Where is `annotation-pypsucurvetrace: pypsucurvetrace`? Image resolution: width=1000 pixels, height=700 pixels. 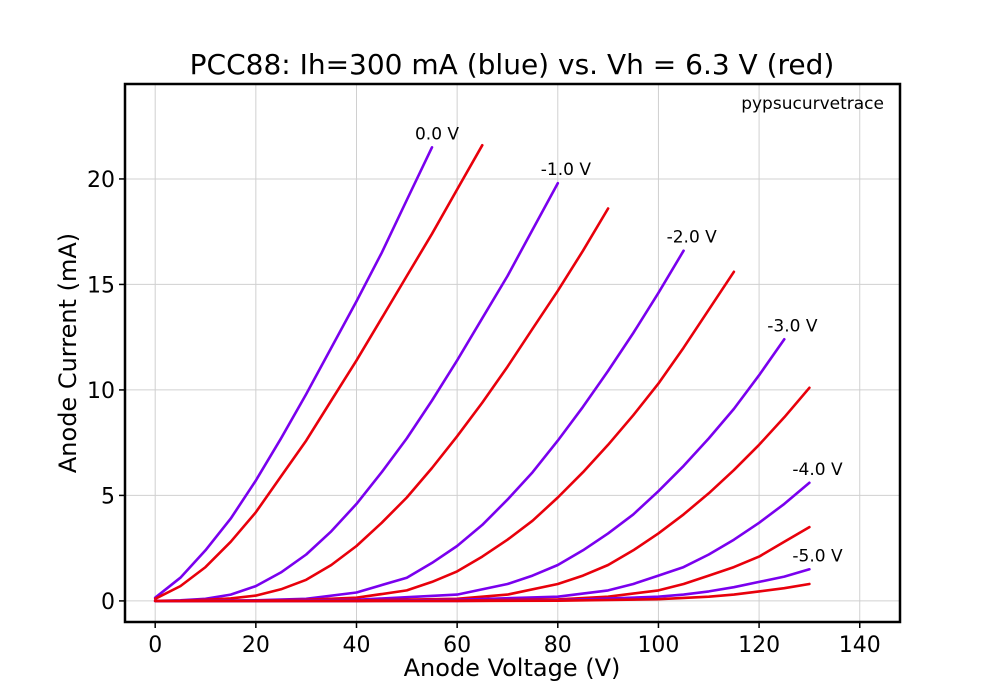 annotation-pypsucurvetrace: pypsucurvetrace is located at coordinates (812, 104).